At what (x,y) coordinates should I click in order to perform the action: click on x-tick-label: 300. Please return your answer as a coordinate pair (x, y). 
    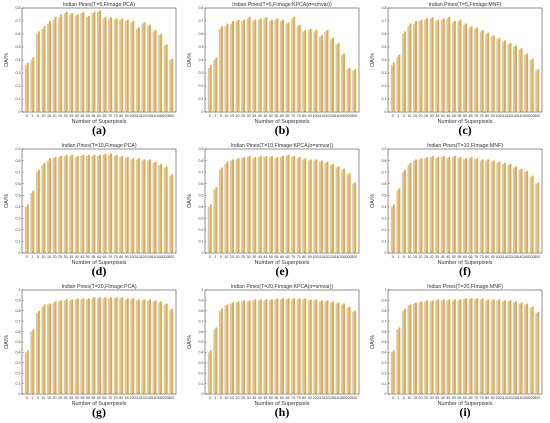
    Looking at the image, I should click on (537, 398).